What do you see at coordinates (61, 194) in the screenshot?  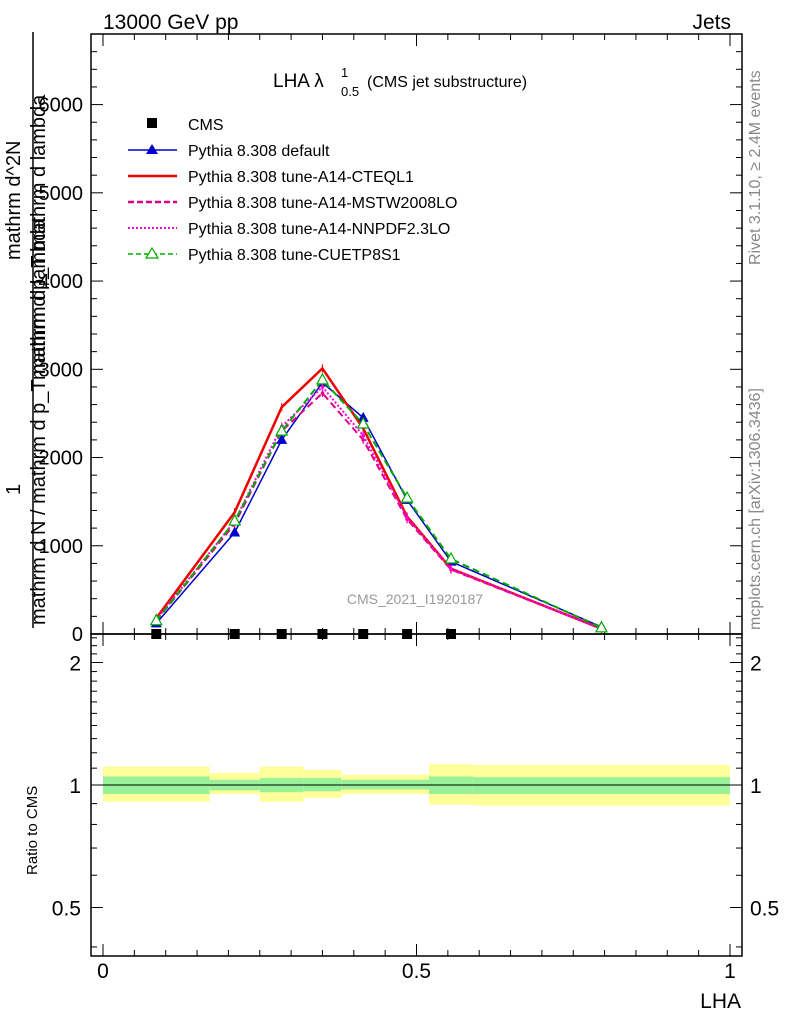 I see `main-y-tick-label: 5000` at bounding box center [61, 194].